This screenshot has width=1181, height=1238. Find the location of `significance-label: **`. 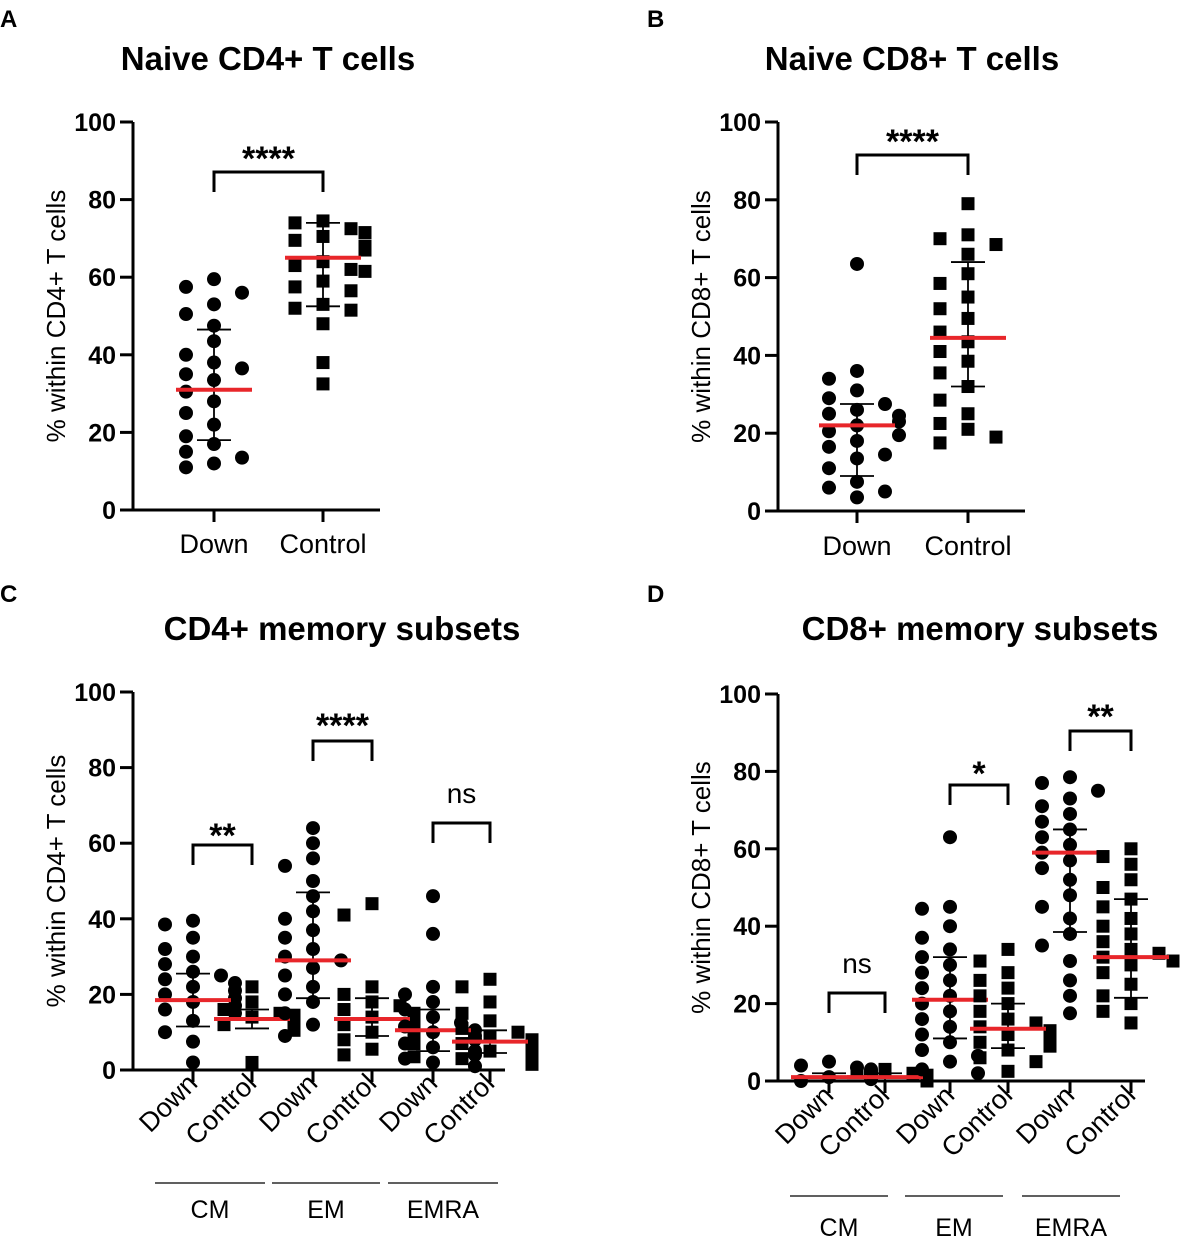

significance-label: ** is located at coordinates (222, 836).